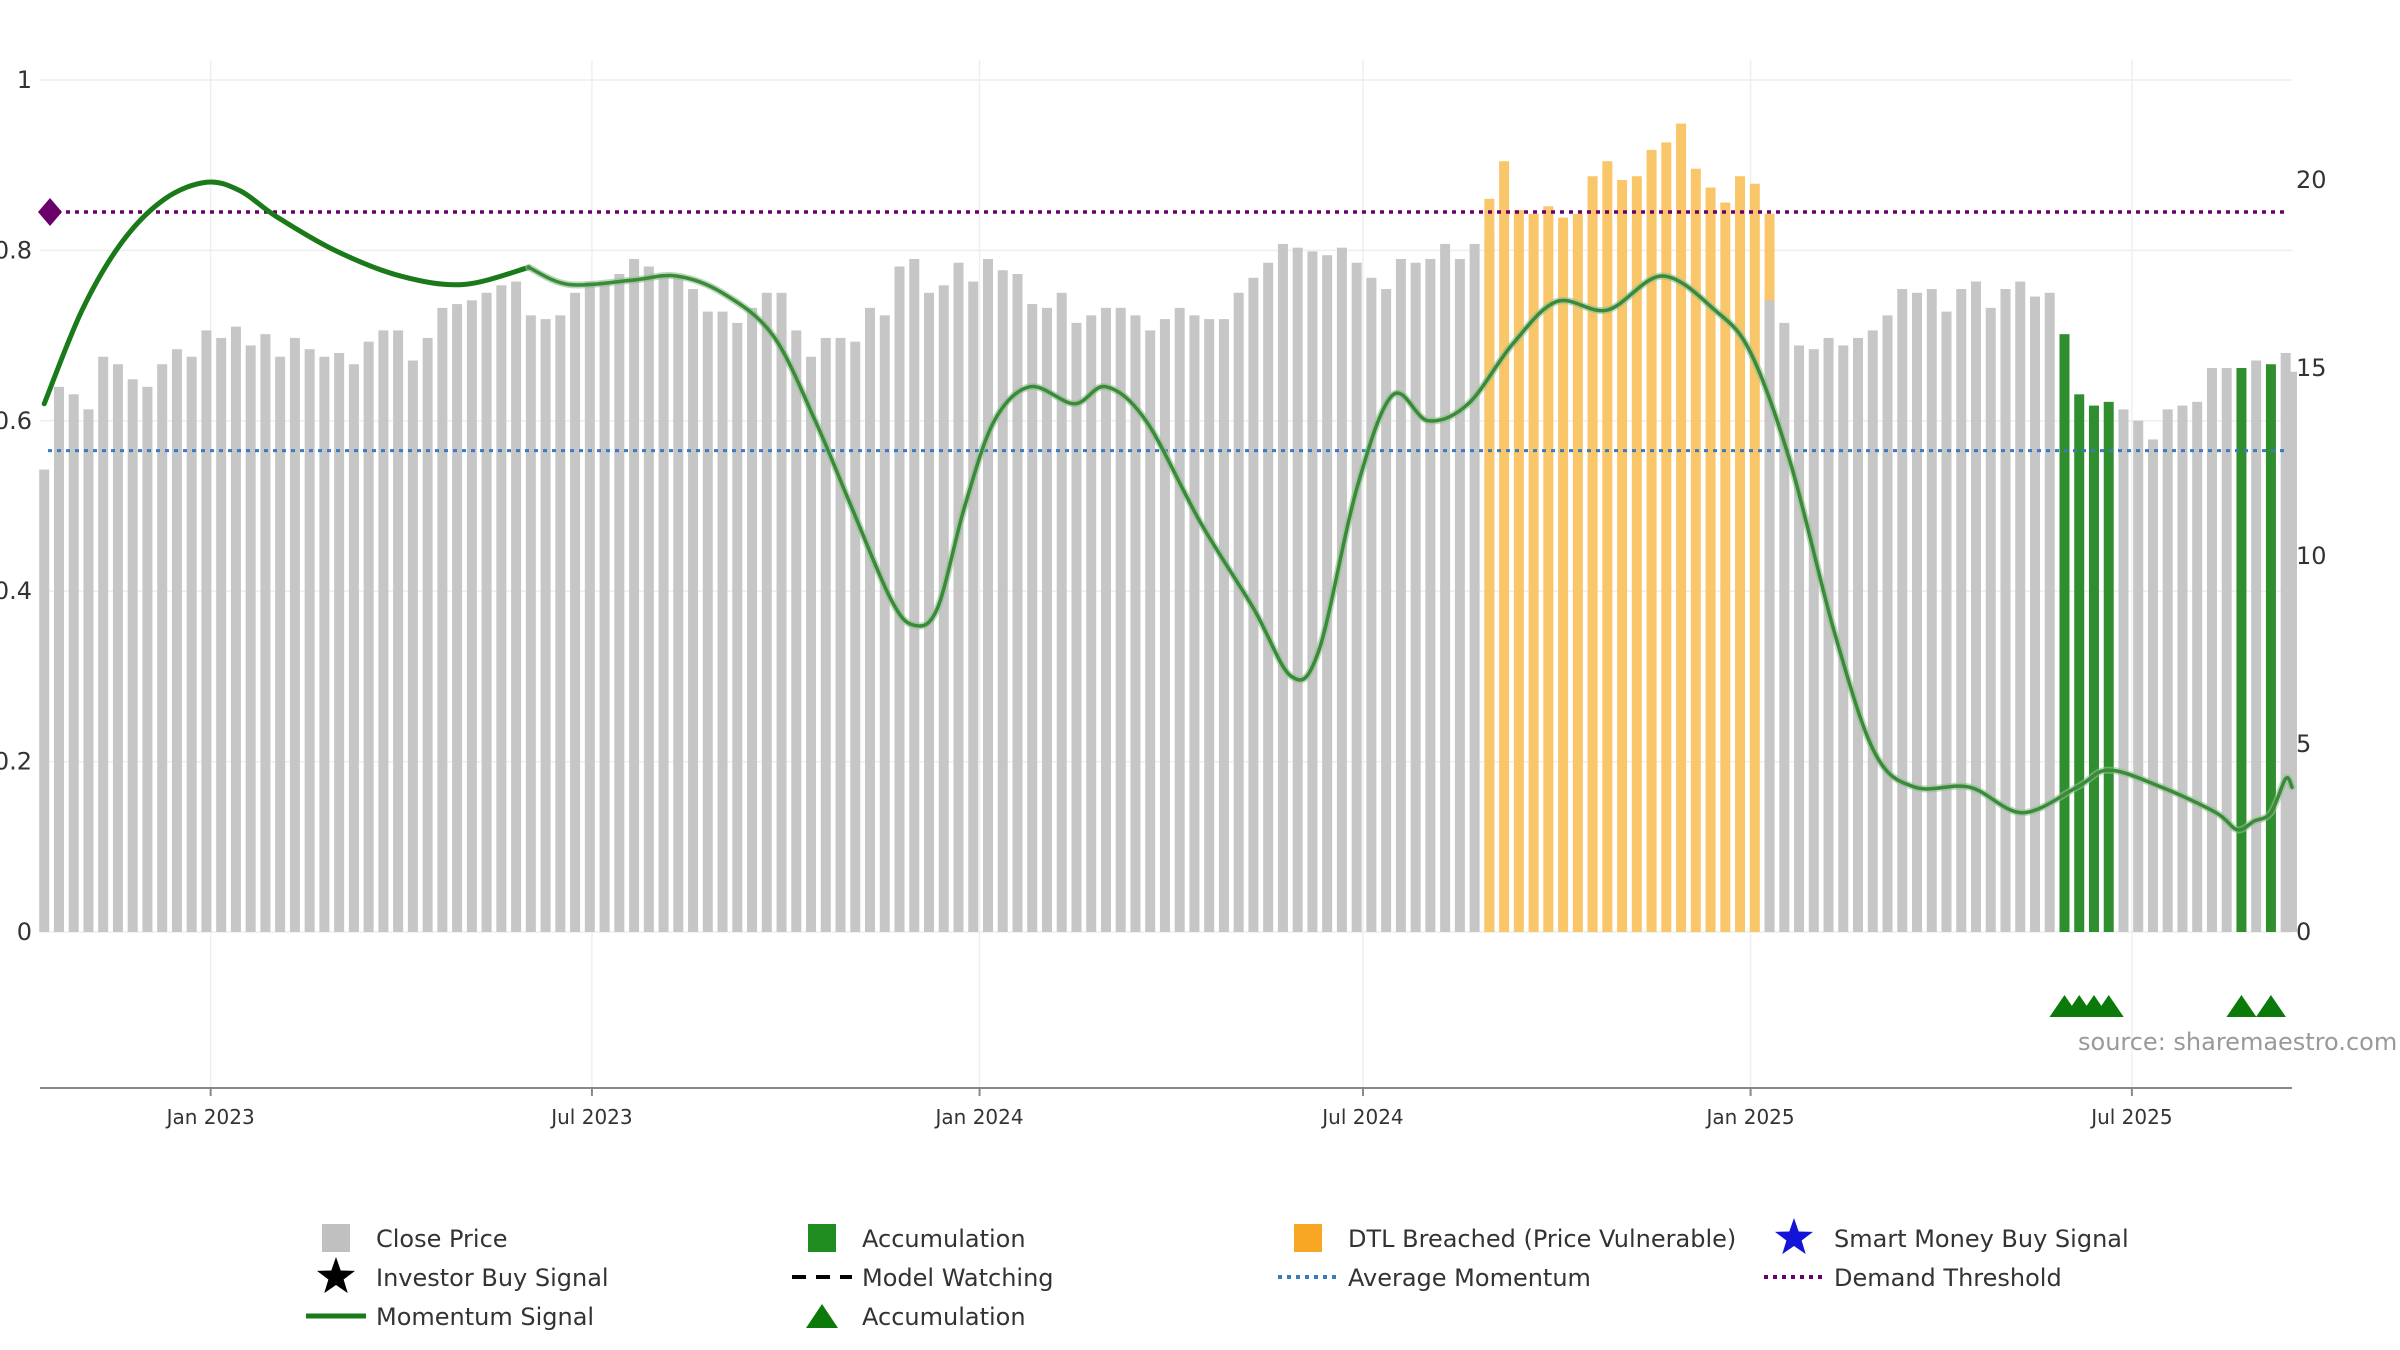 The width and height of the screenshot is (2400, 1350). What do you see at coordinates (2167, 1006) in the screenshot?
I see `accumulation-markers` at bounding box center [2167, 1006].